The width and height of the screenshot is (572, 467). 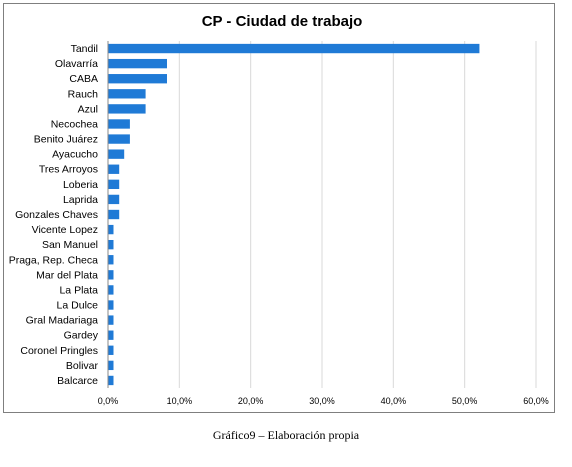 What do you see at coordinates (83, 94) in the screenshot?
I see `category-label: Rauch` at bounding box center [83, 94].